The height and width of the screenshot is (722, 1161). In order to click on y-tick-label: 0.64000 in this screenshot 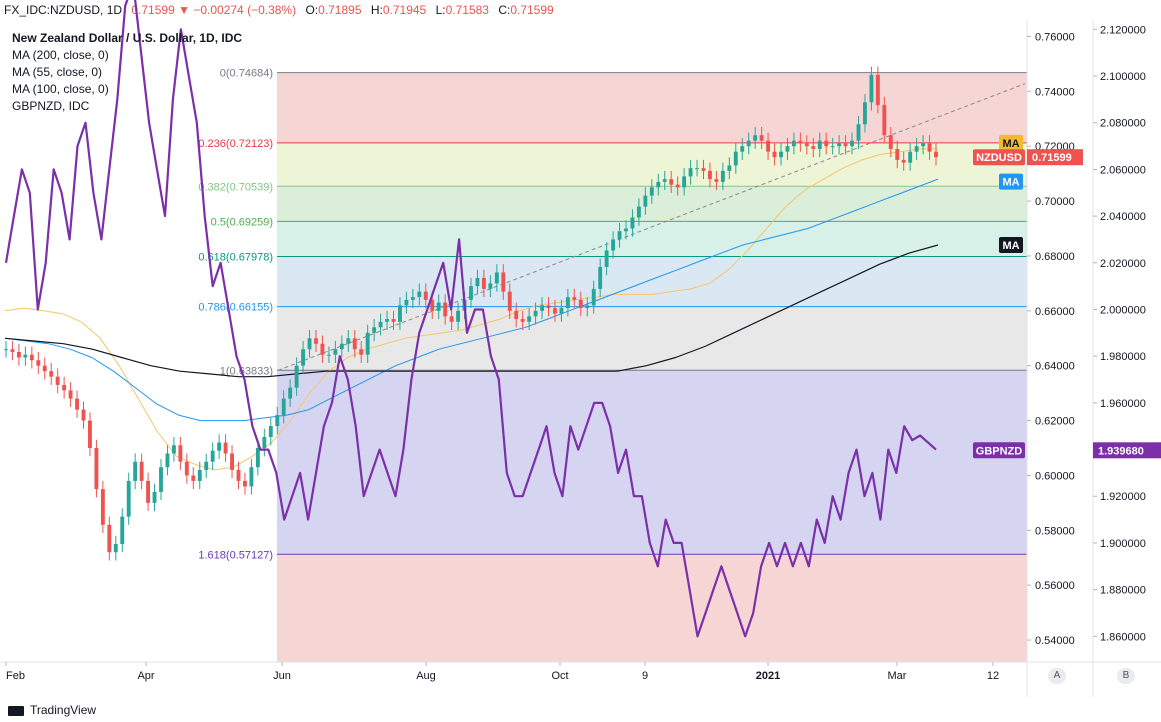, I will do `click(1055, 367)`.